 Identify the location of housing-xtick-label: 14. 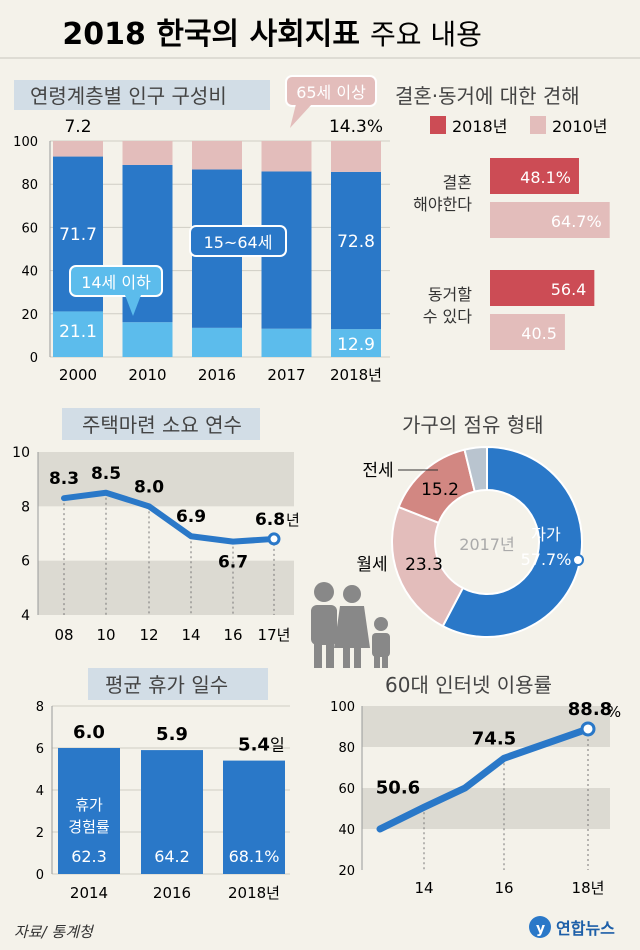
(190, 635).